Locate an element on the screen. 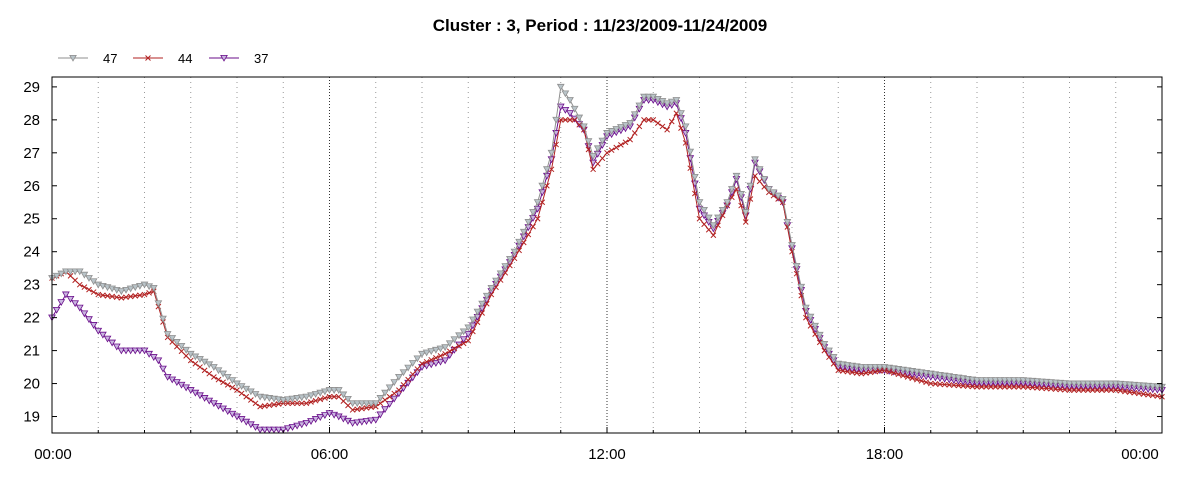 Image resolution: width=1200 pixels, height=480 pixels. legend-swatch-marker is located at coordinates (224, 58).